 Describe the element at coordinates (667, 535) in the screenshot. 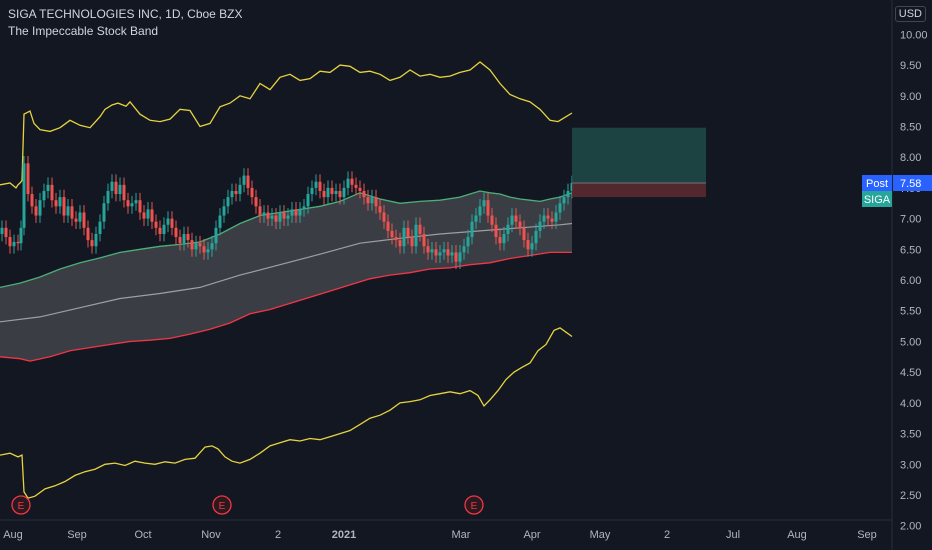

I see `x-tick-label: 2` at that location.